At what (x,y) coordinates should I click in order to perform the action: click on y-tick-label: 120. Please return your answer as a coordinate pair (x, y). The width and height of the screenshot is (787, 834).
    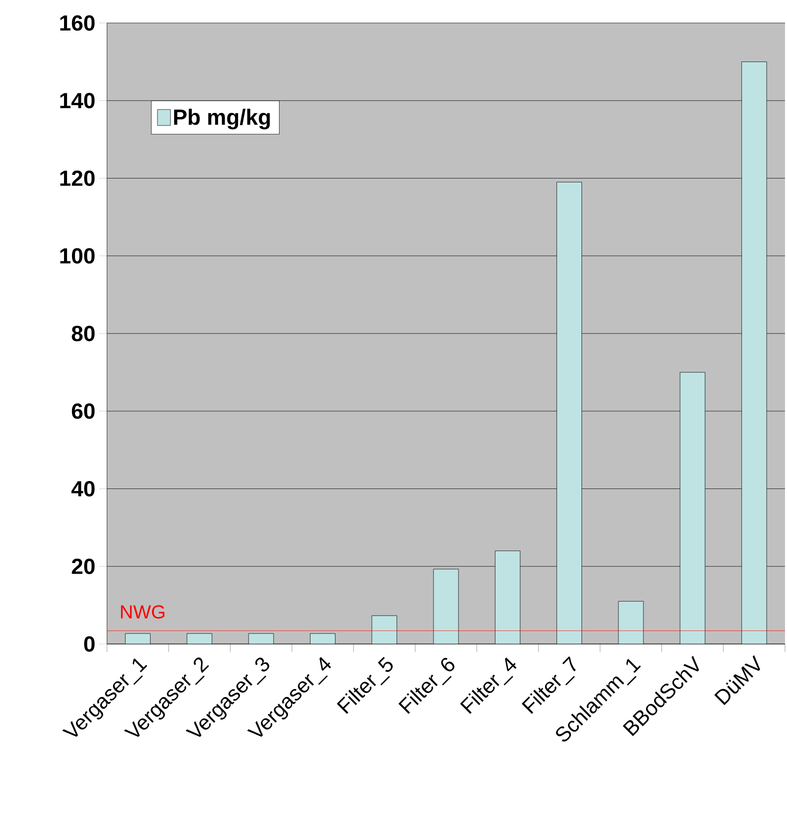
    Looking at the image, I should click on (77, 178).